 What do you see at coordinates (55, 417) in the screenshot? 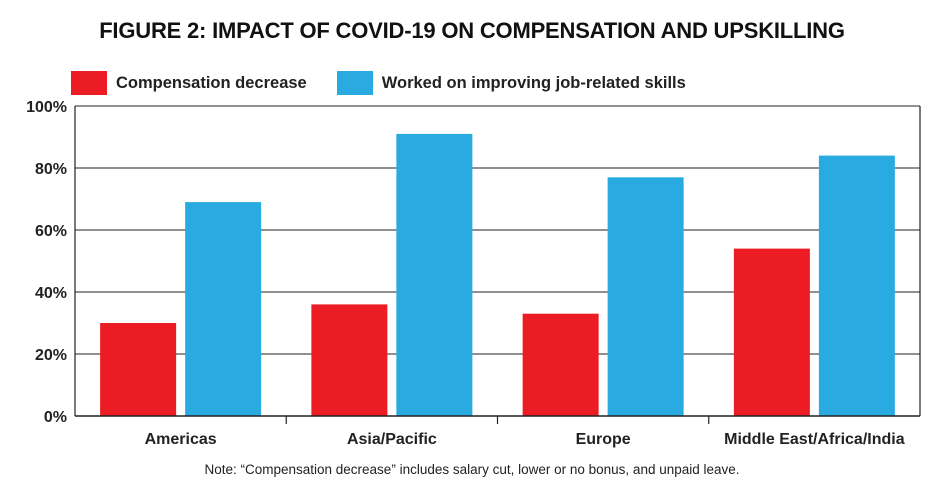
I see `y-tick-label: 0%` at bounding box center [55, 417].